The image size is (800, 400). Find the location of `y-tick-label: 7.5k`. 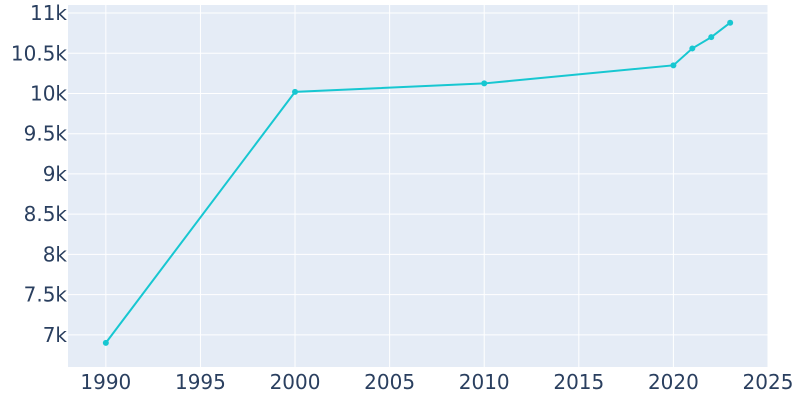

y-tick-label: 7.5k is located at coordinates (46, 295).